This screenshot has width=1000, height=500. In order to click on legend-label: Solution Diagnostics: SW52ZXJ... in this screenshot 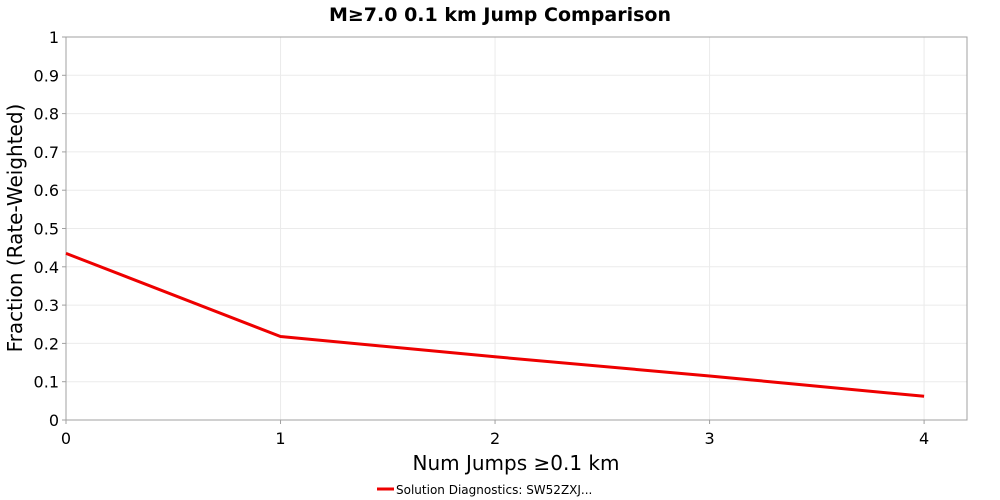, I will do `click(494, 490)`.